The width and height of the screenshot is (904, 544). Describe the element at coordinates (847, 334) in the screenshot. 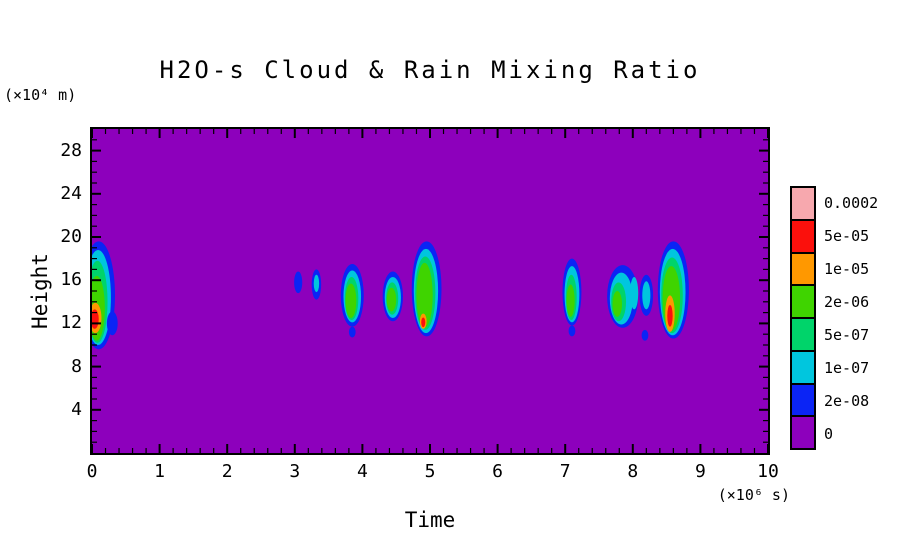

I see `colorbar-tick-label: 5e-07` at that location.